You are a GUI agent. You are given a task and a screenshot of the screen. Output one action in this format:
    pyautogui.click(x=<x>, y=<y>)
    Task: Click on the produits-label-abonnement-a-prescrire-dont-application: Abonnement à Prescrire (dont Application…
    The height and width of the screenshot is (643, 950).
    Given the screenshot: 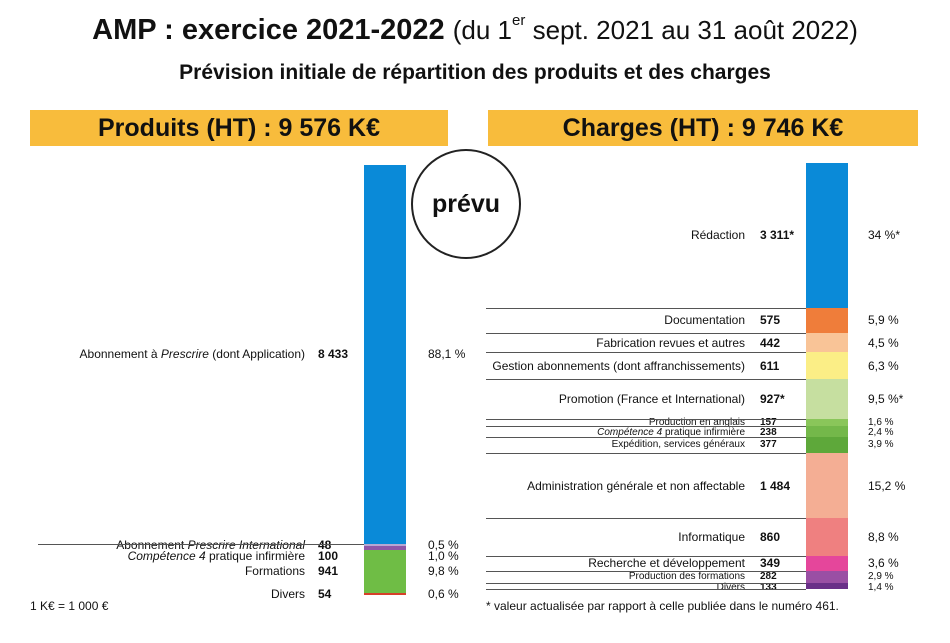 What is the action you would take?
    pyautogui.click(x=192, y=354)
    